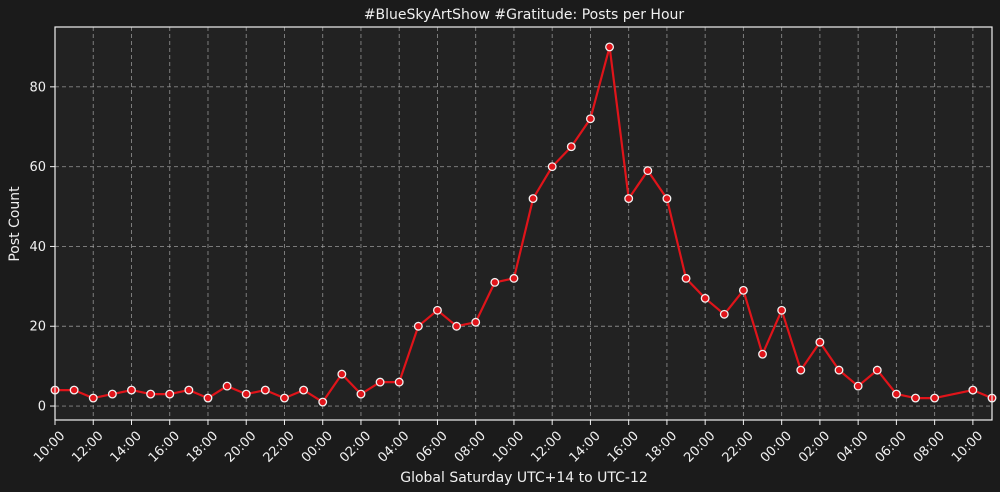  Describe the element at coordinates (37, 87) in the screenshot. I see `y-tick-label: 80` at that location.